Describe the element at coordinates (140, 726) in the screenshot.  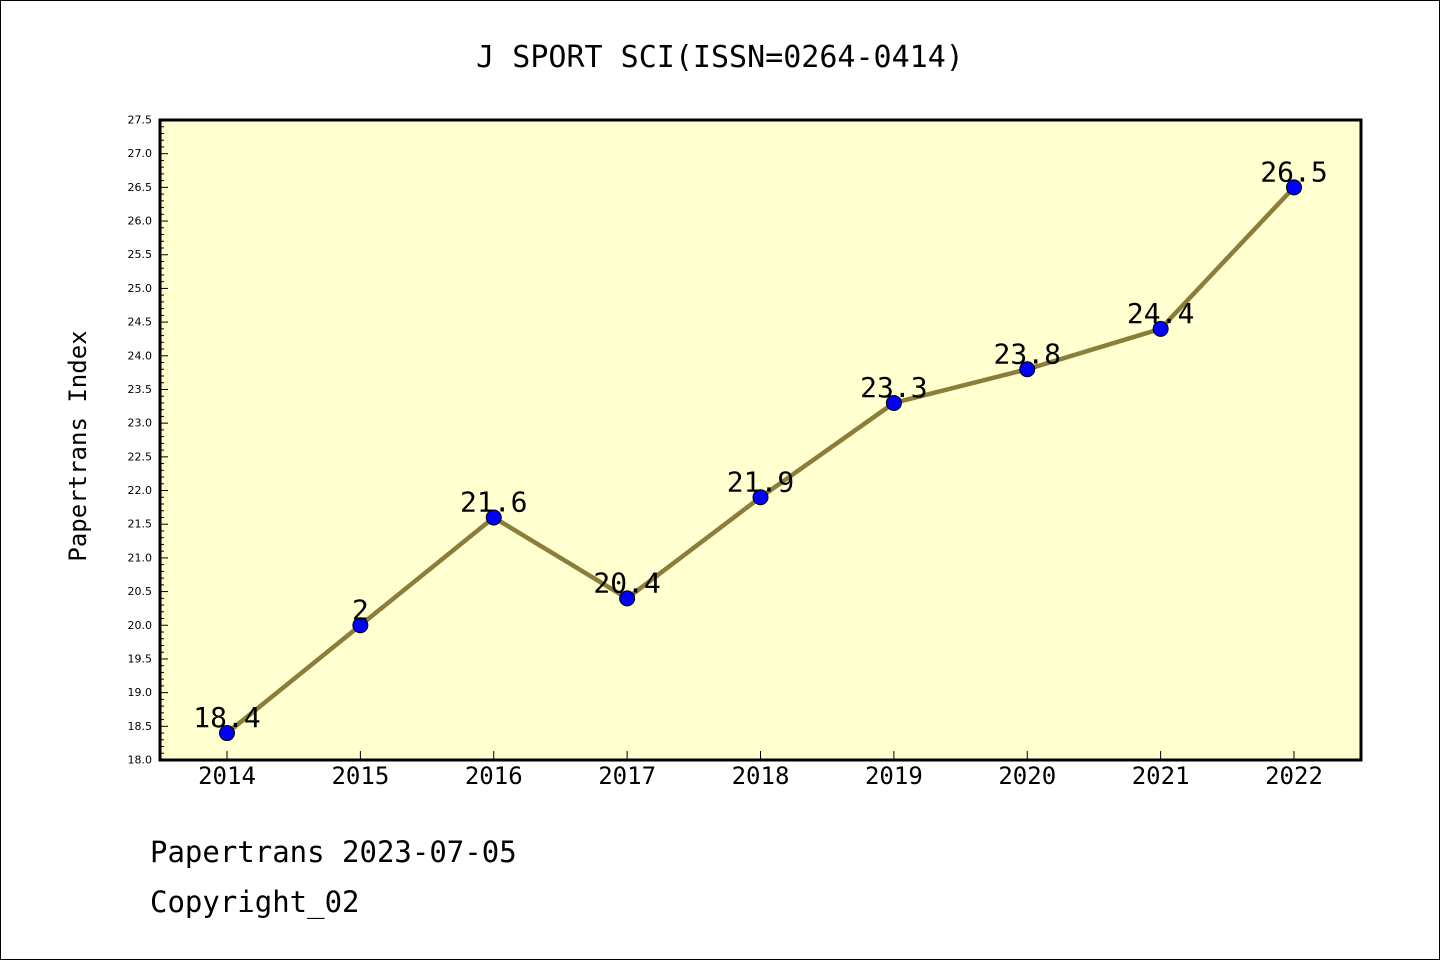
I see `y-tick-label: 18.5` at that location.